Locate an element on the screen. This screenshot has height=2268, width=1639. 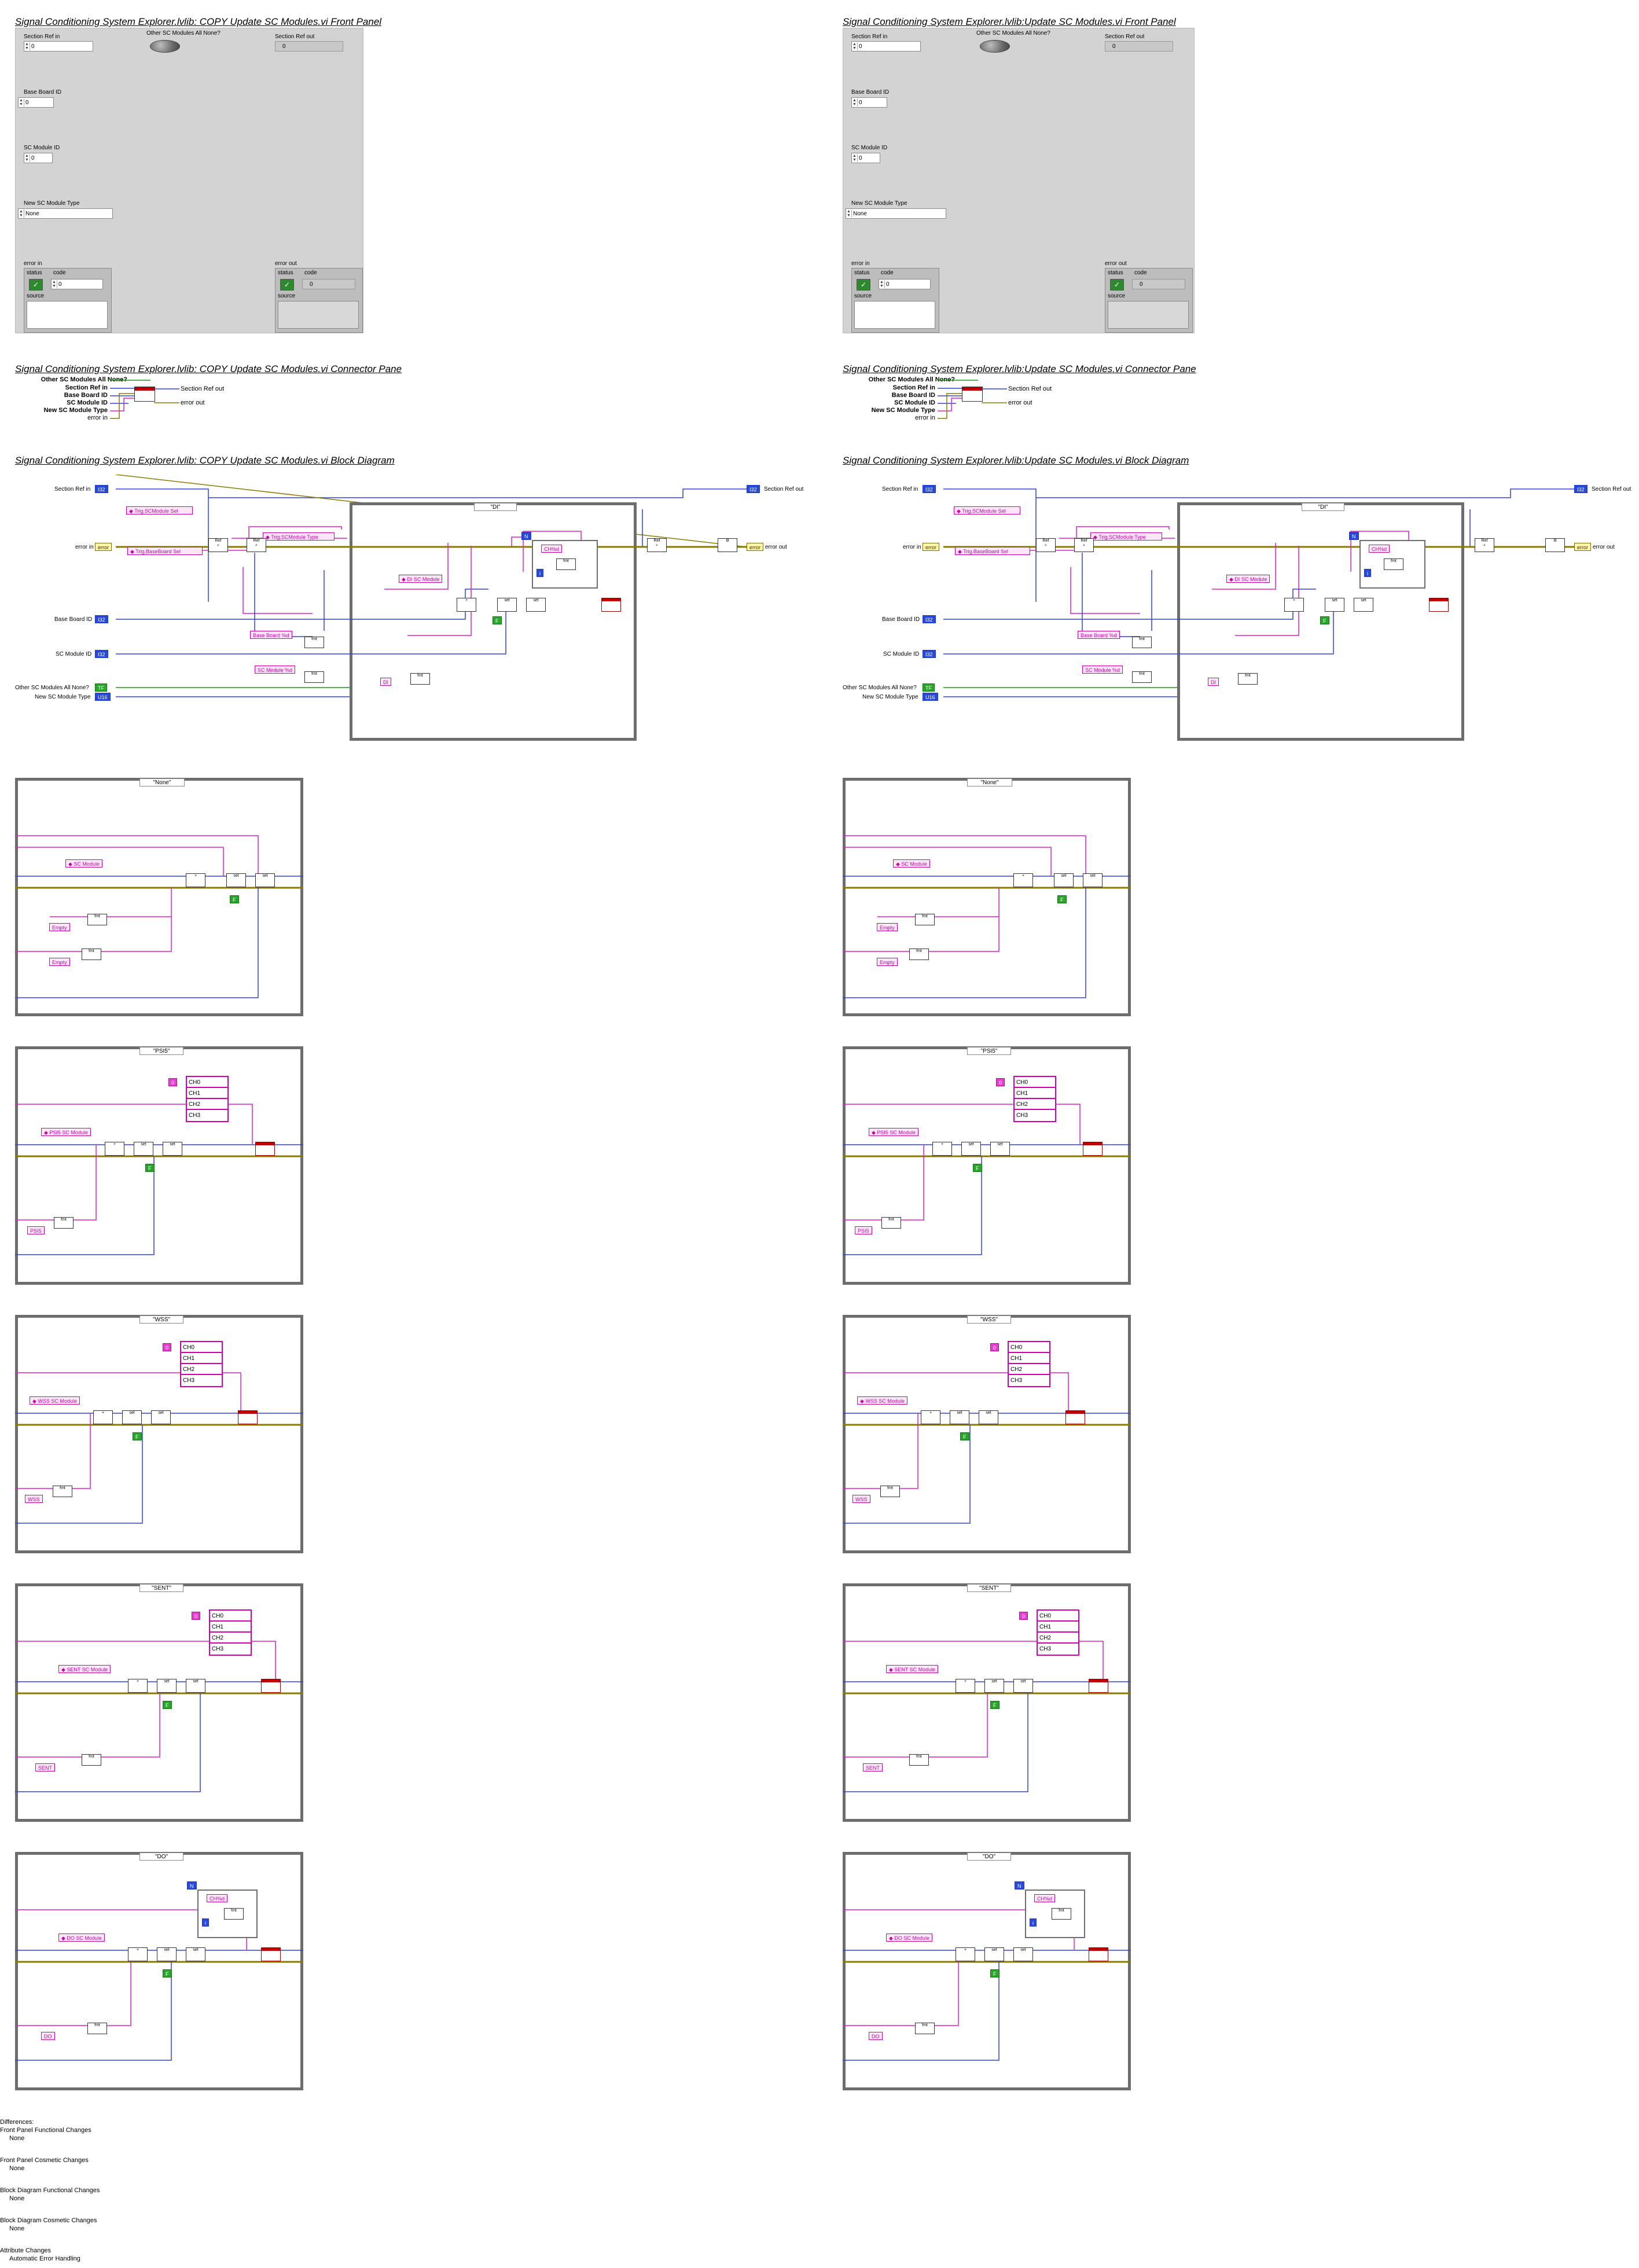
sc-module-property: ◆ DO SC Module is located at coordinates (82, 1938).